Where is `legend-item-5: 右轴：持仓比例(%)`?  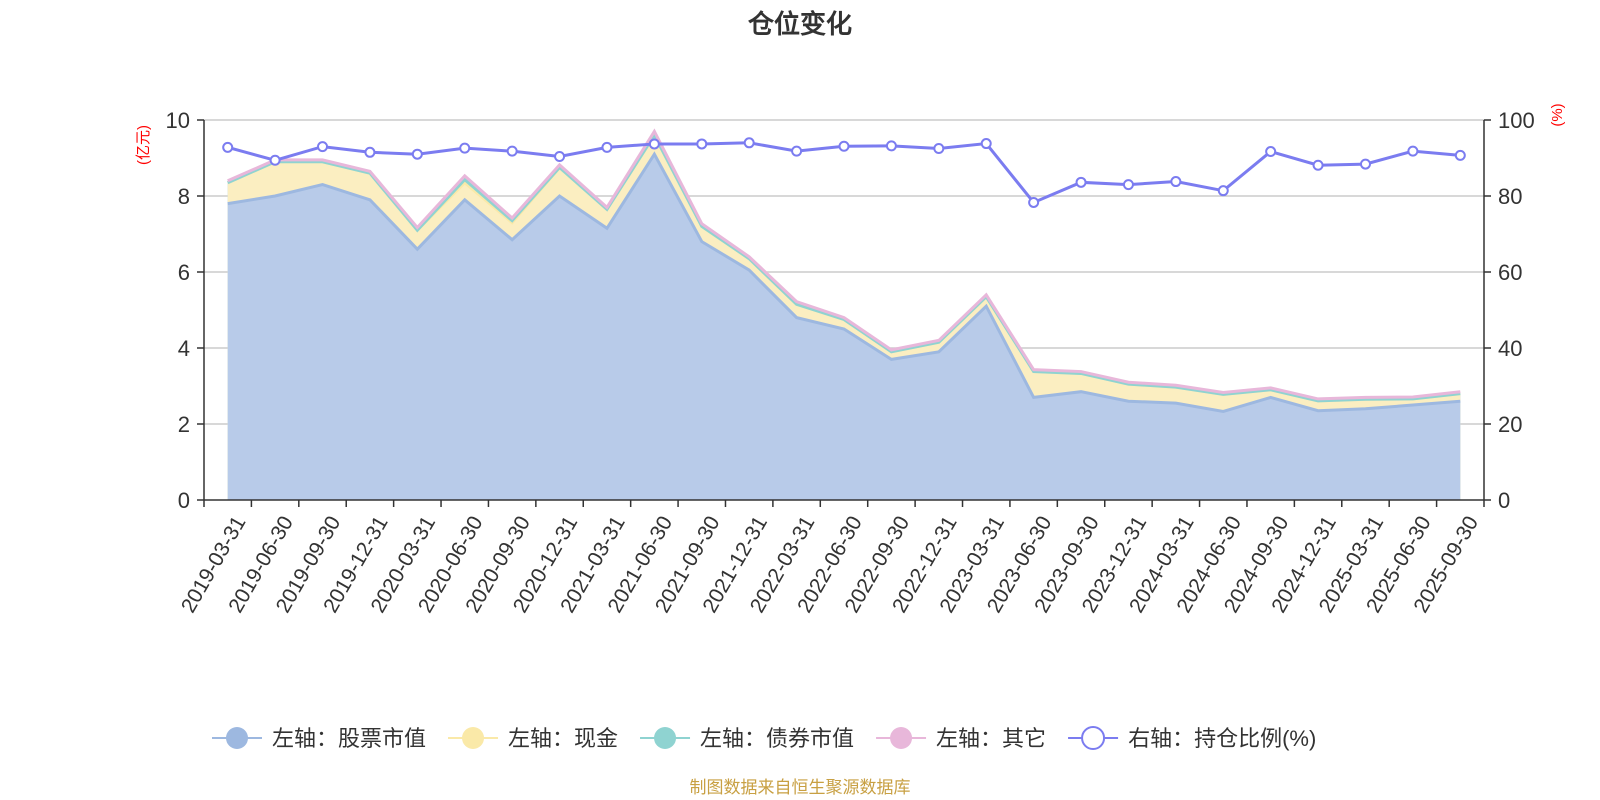
legend-item-5: 右轴：持仓比例(%) is located at coordinates (1192, 738).